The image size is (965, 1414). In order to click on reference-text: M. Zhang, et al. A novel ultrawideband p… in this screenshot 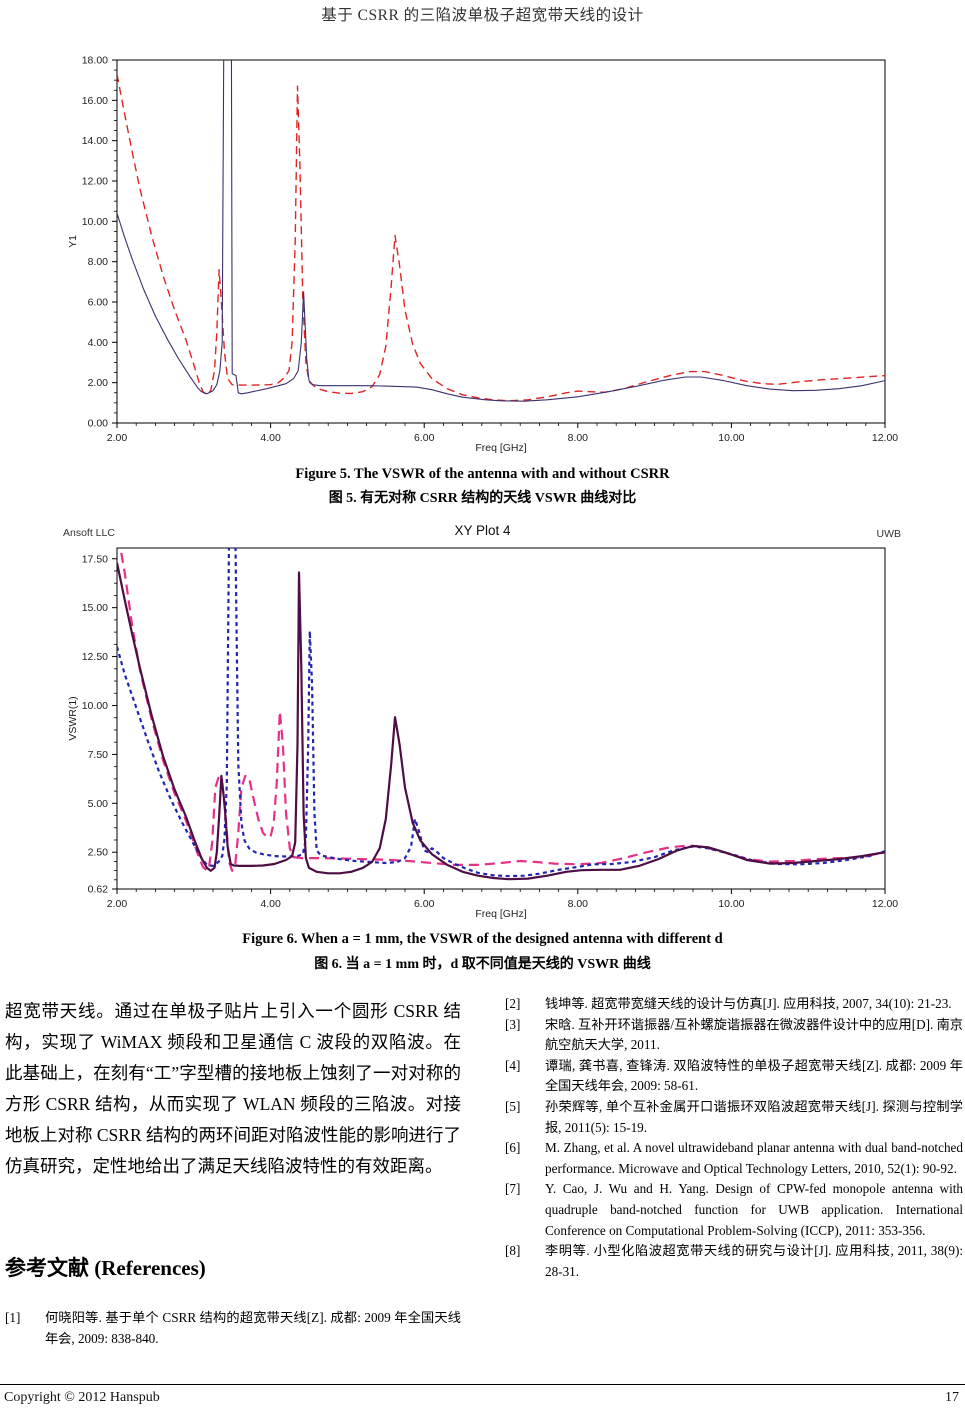, I will do `click(754, 1158)`.